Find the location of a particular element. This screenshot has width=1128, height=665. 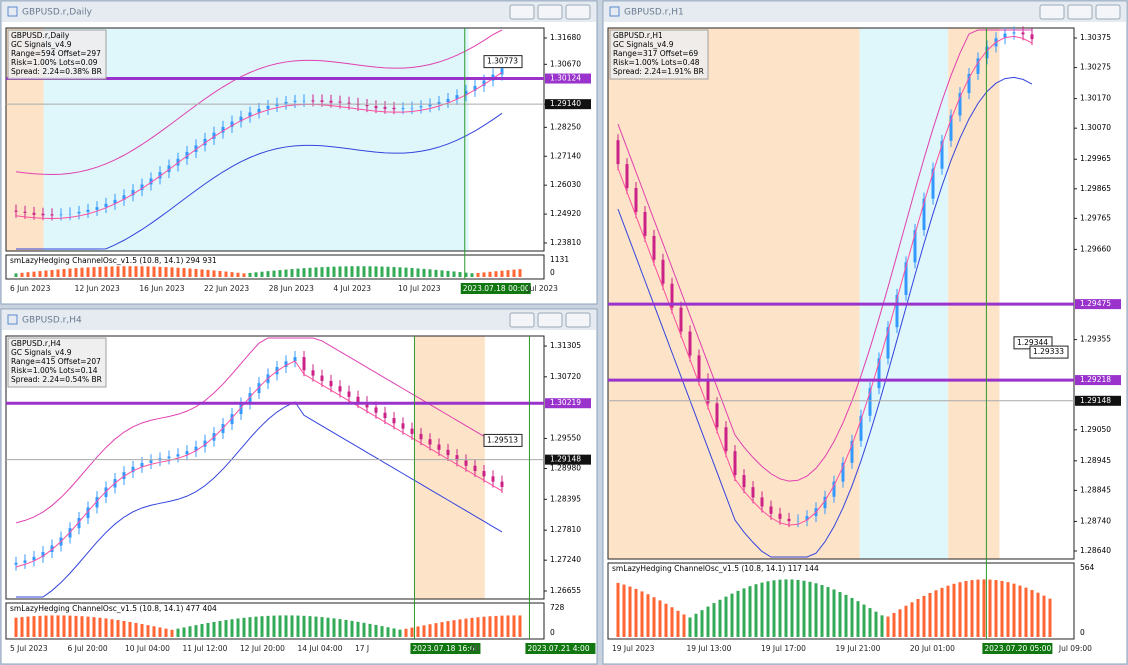

price-label: 1.30070 is located at coordinates (1095, 127).